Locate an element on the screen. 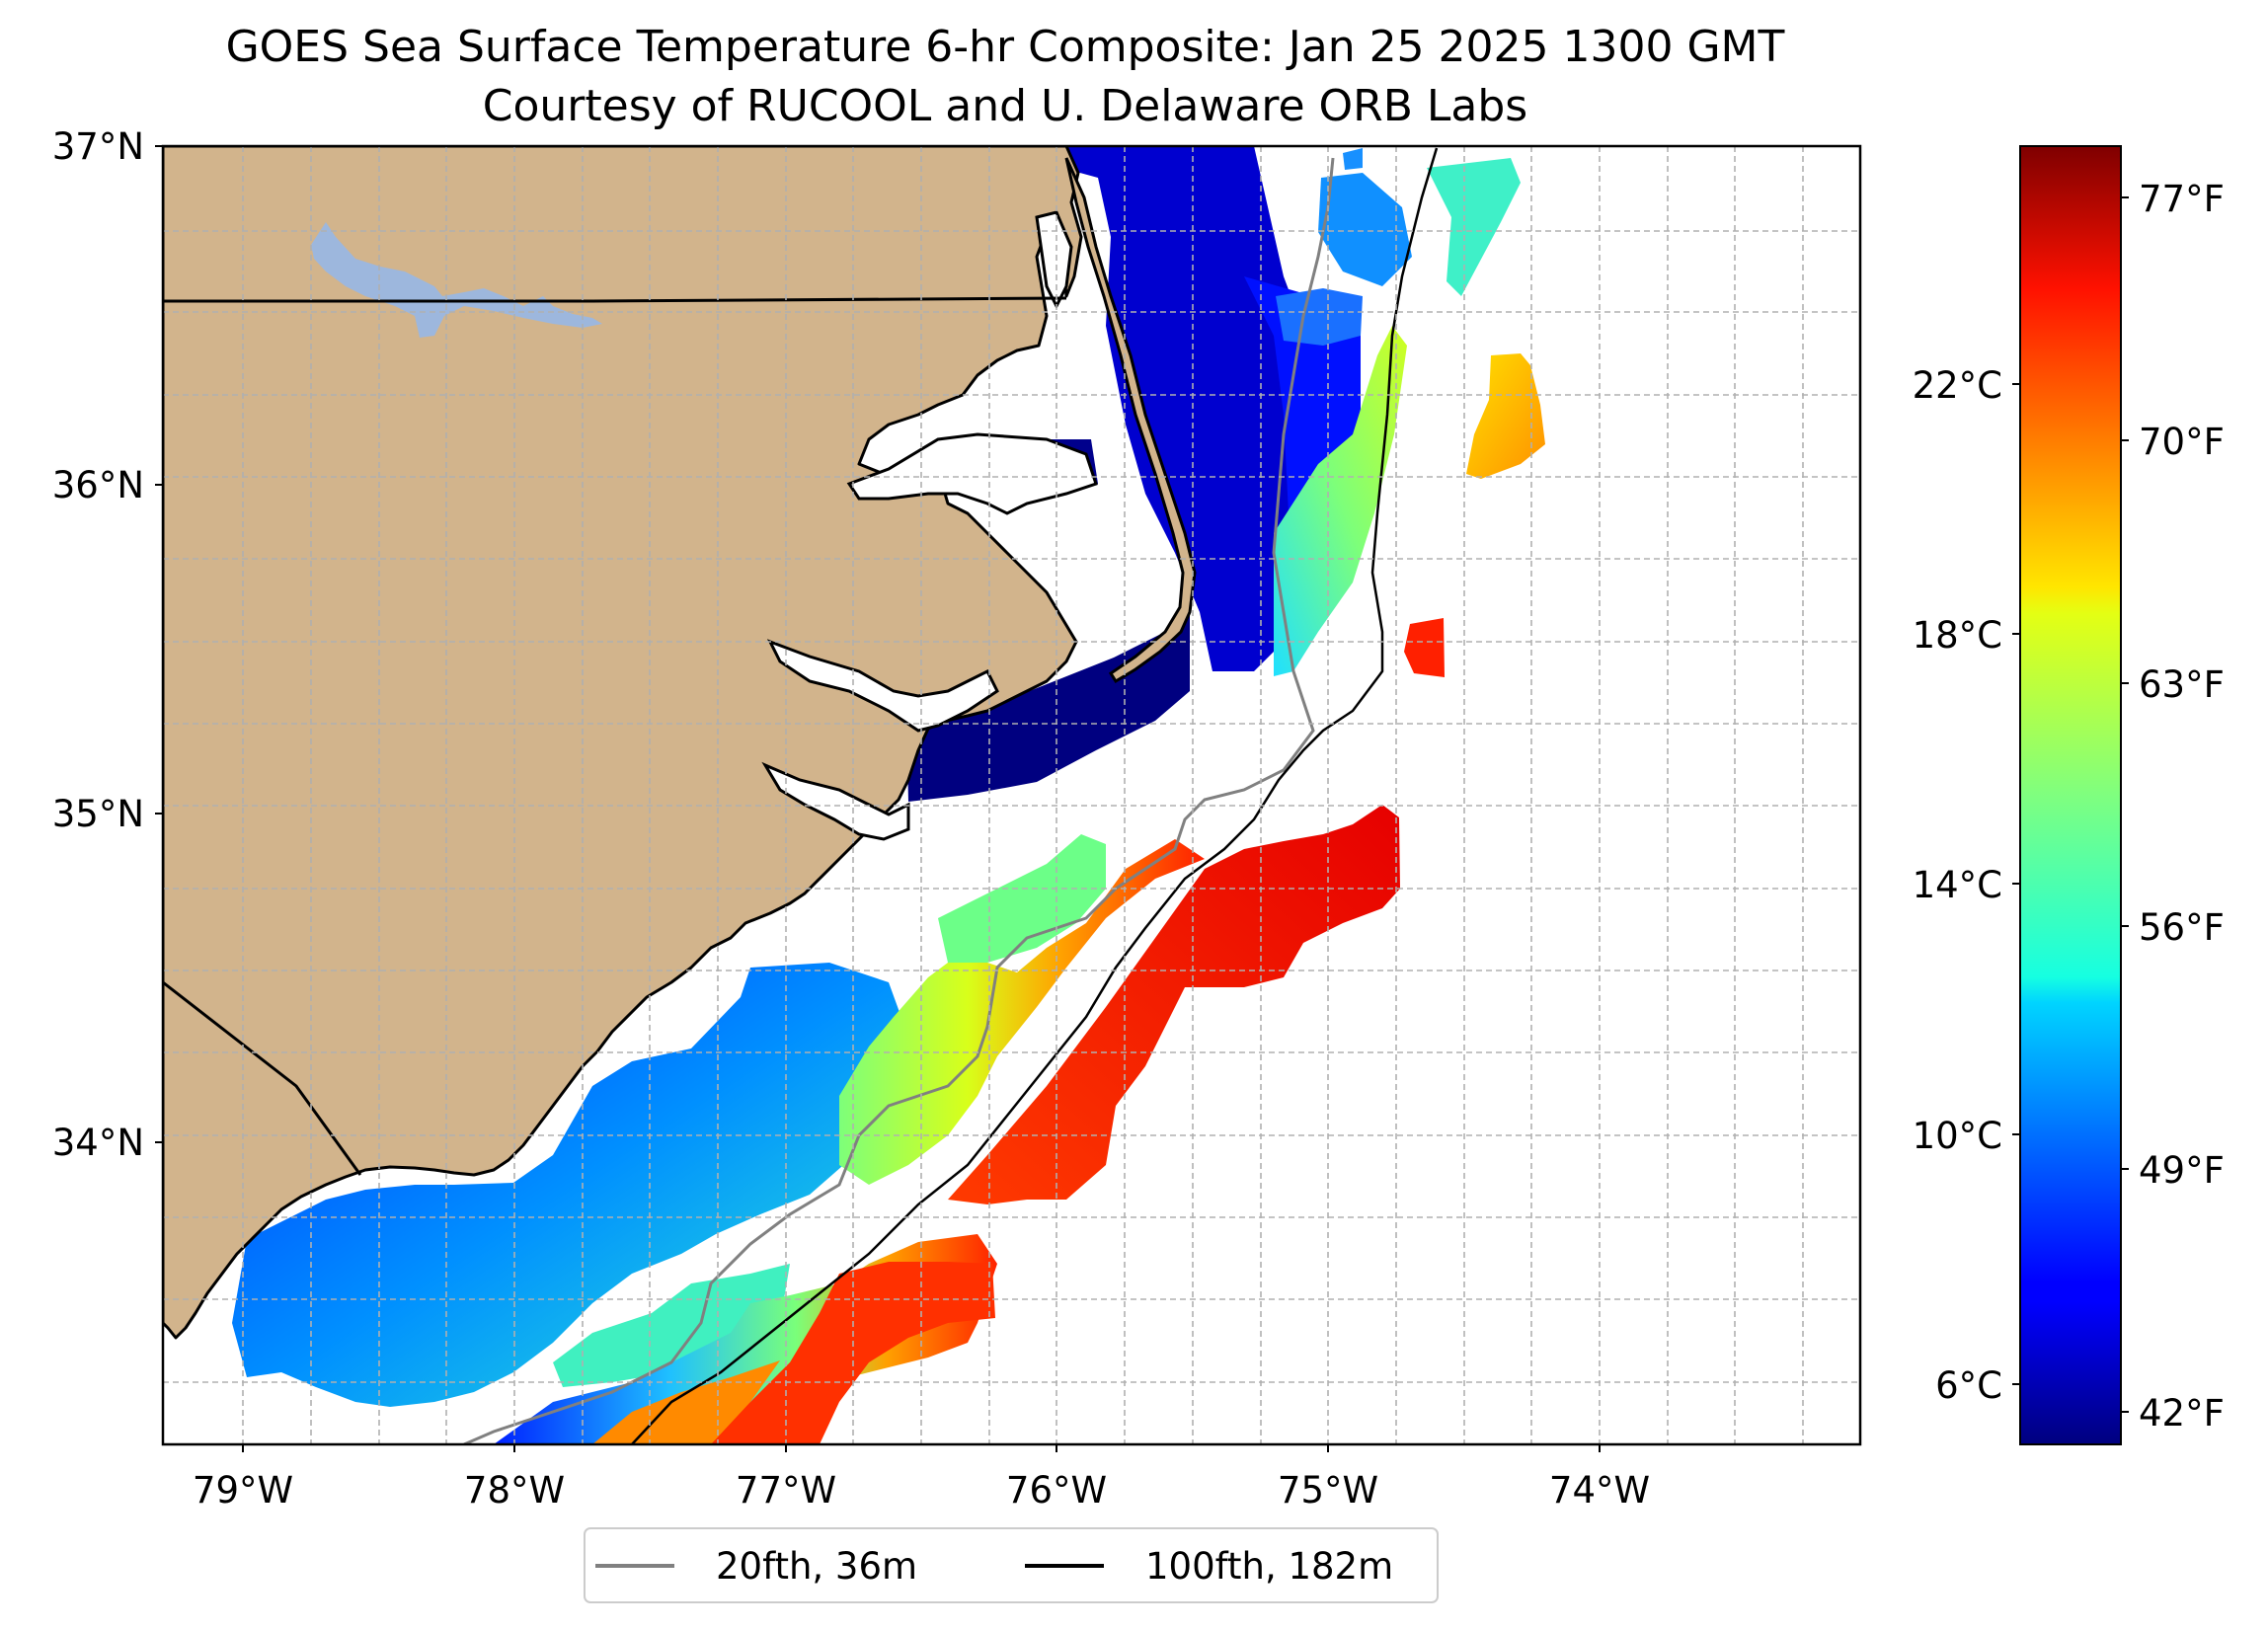 The image size is (2268, 1630). legend-box is located at coordinates (1011, 1565).